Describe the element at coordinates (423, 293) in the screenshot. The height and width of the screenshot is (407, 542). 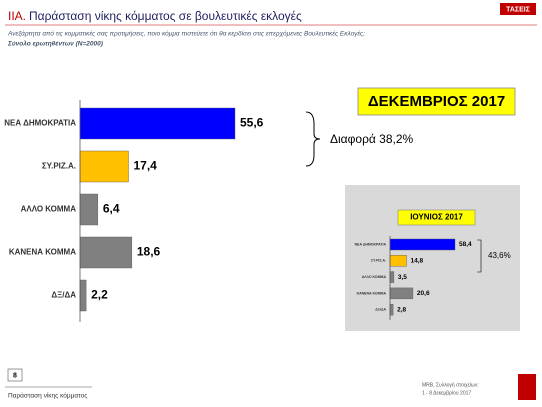
I see `value-label: 20,6` at that location.